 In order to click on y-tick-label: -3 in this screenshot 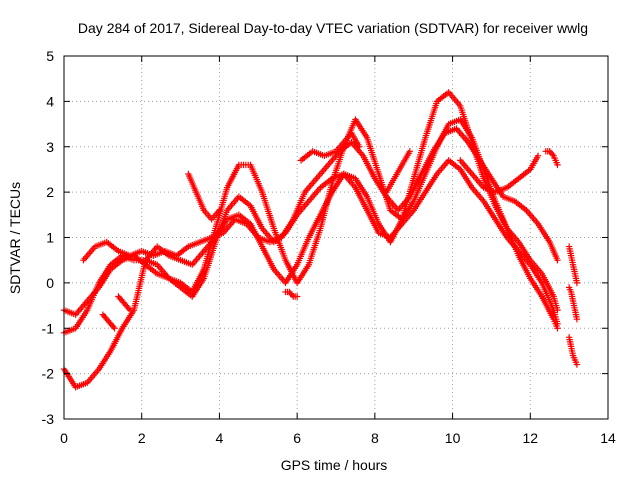, I will do `click(48, 419)`.